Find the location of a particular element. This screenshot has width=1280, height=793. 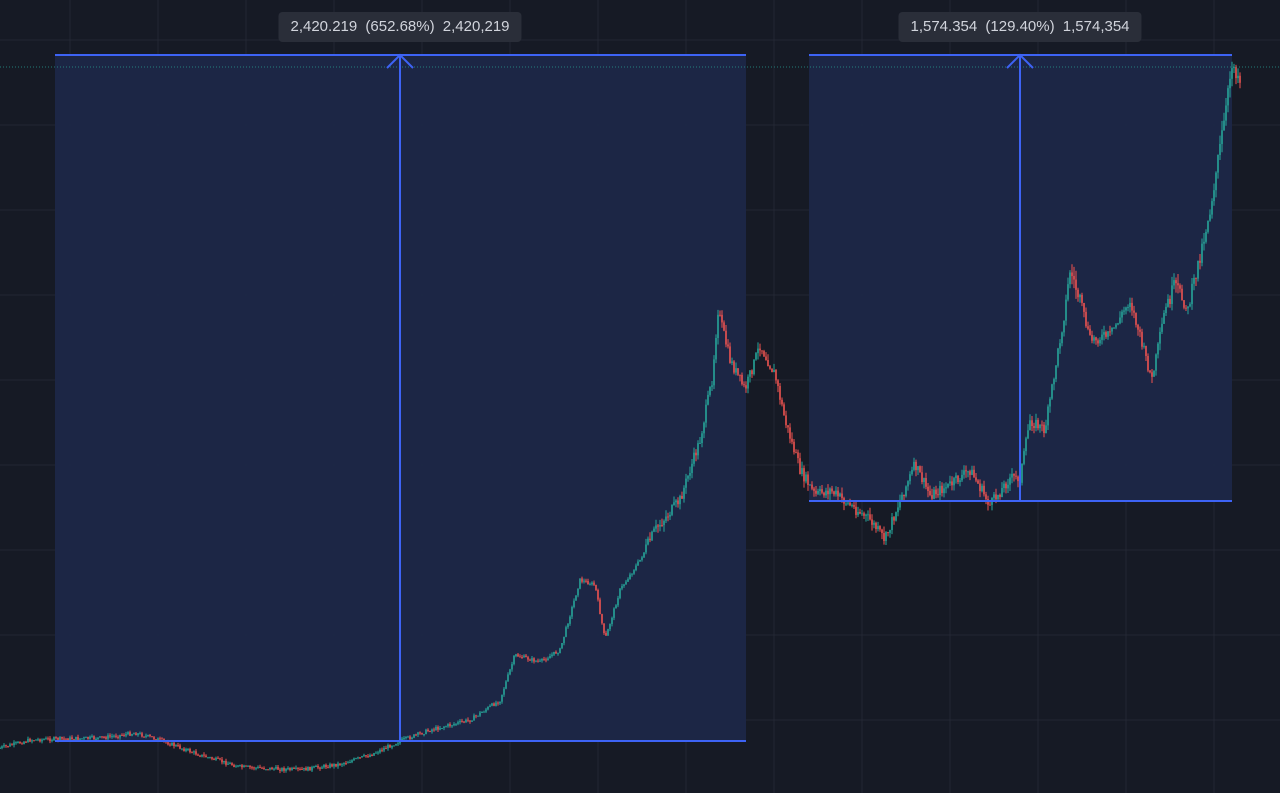

measure-1-ticks-change: 2,420,219 is located at coordinates (476, 26).